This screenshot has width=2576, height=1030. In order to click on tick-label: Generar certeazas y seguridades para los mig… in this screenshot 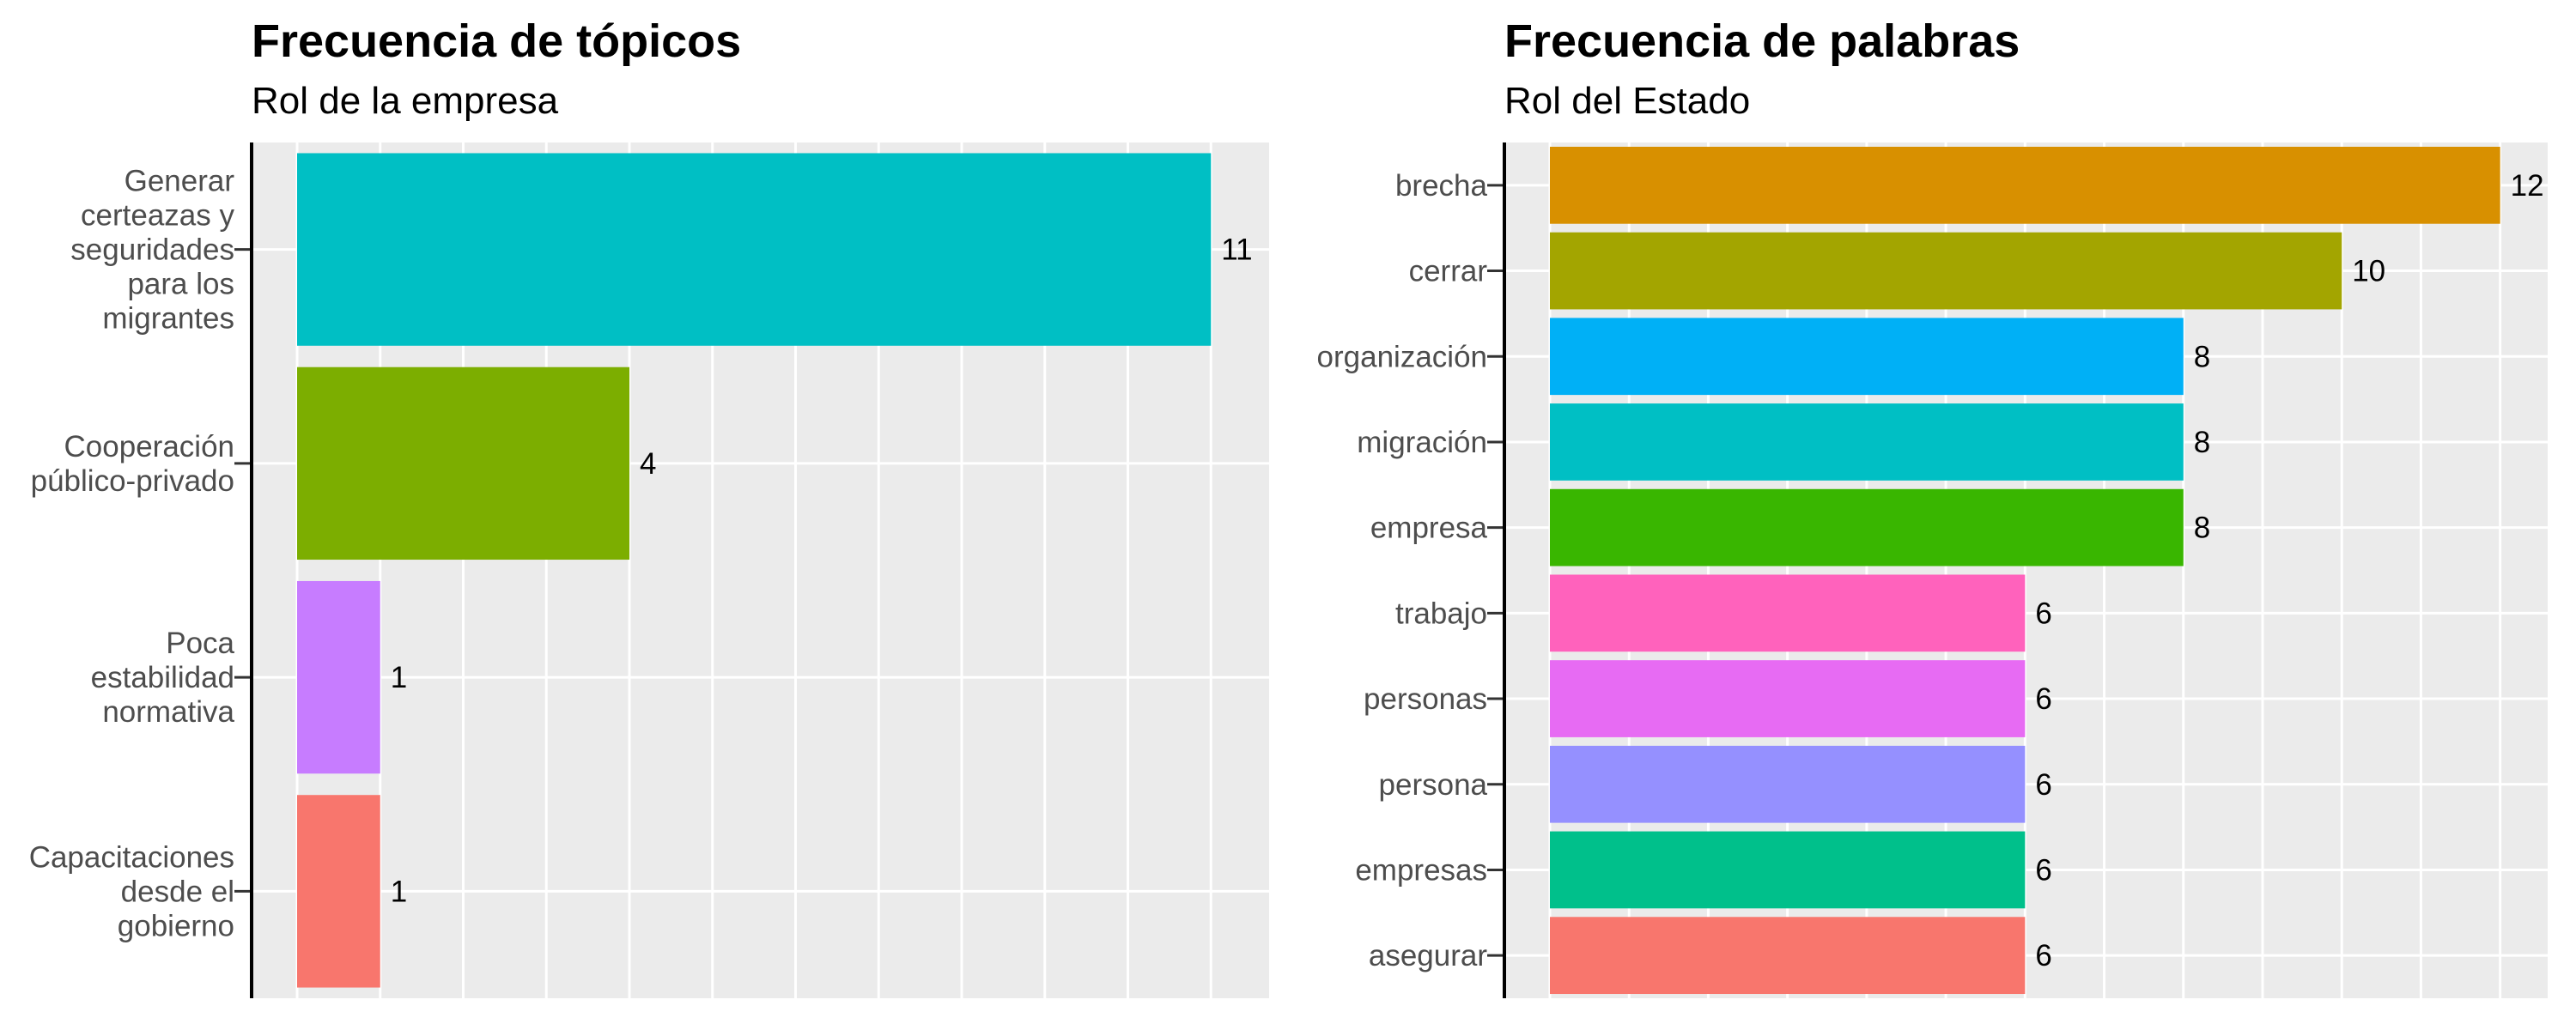, I will do `click(152, 250)`.